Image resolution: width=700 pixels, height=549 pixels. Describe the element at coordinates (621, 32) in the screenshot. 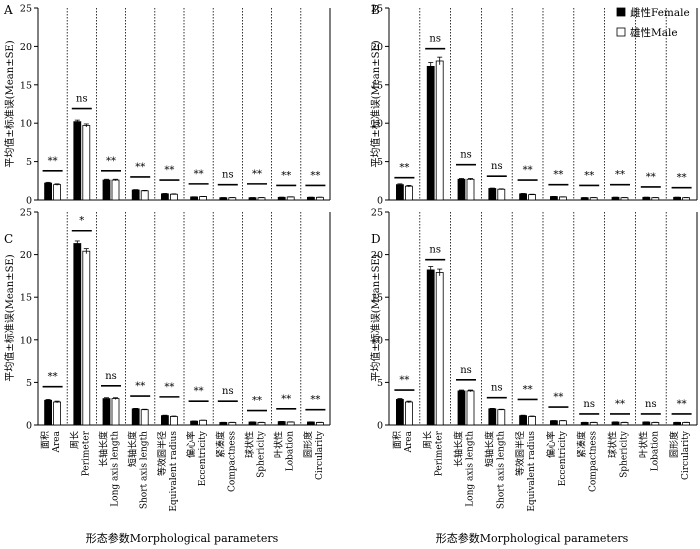

I see `legend-swatch-male` at that location.